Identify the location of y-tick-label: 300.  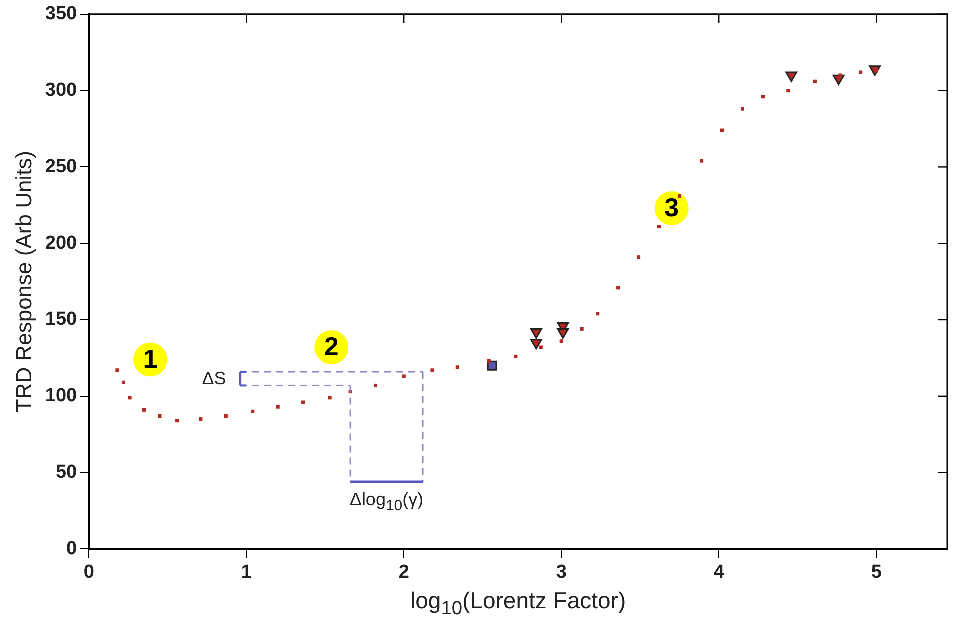
(61, 91).